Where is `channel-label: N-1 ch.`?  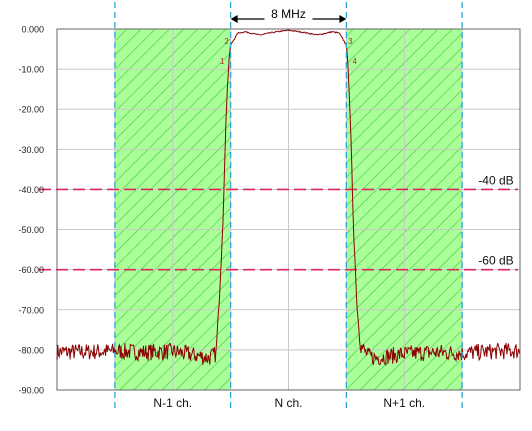
channel-label: N-1 ch. is located at coordinates (172, 403).